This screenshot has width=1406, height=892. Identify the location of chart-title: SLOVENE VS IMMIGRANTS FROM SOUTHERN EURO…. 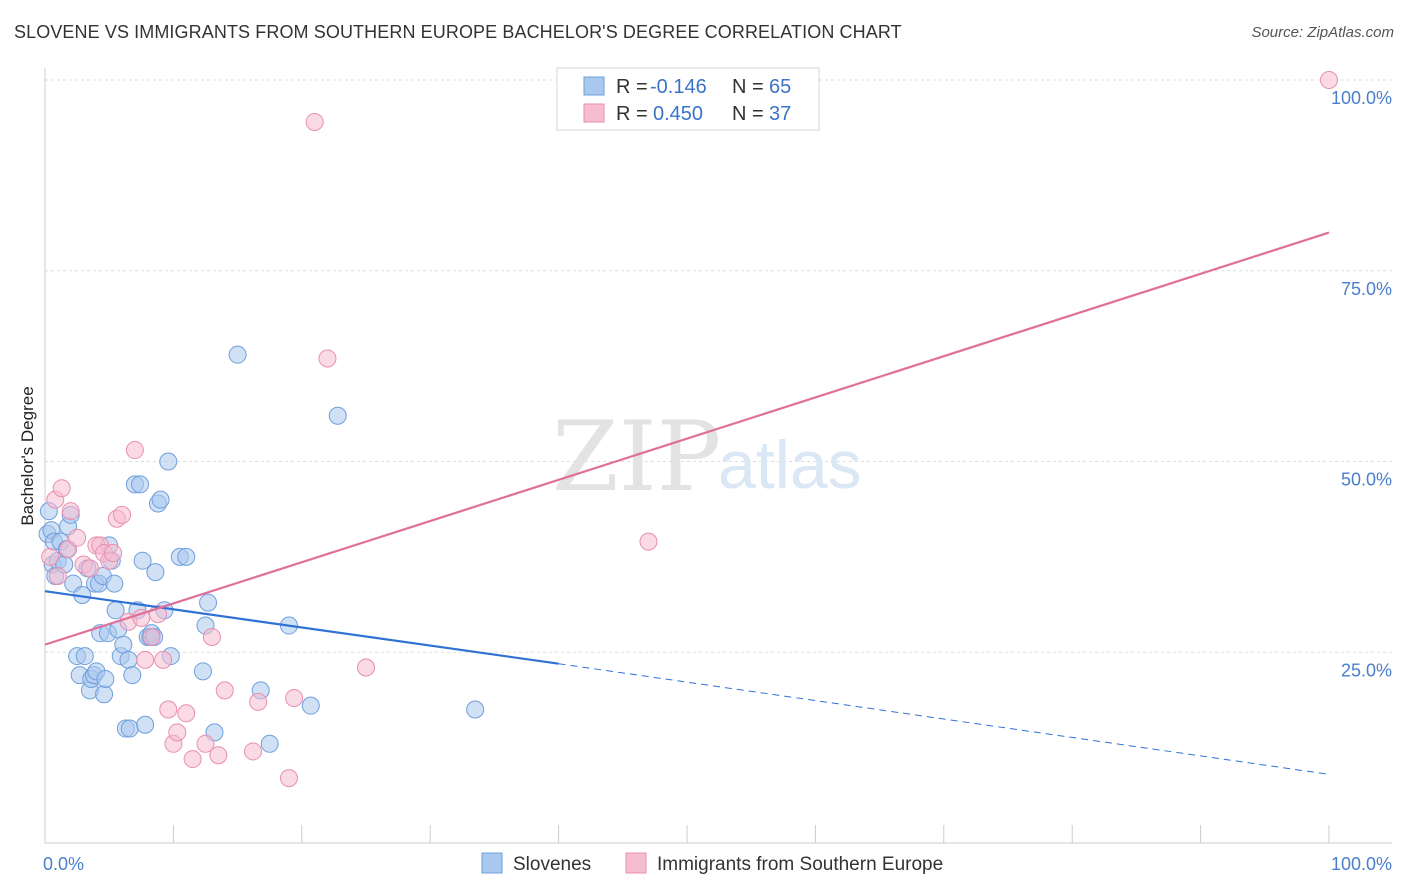
(458, 32).